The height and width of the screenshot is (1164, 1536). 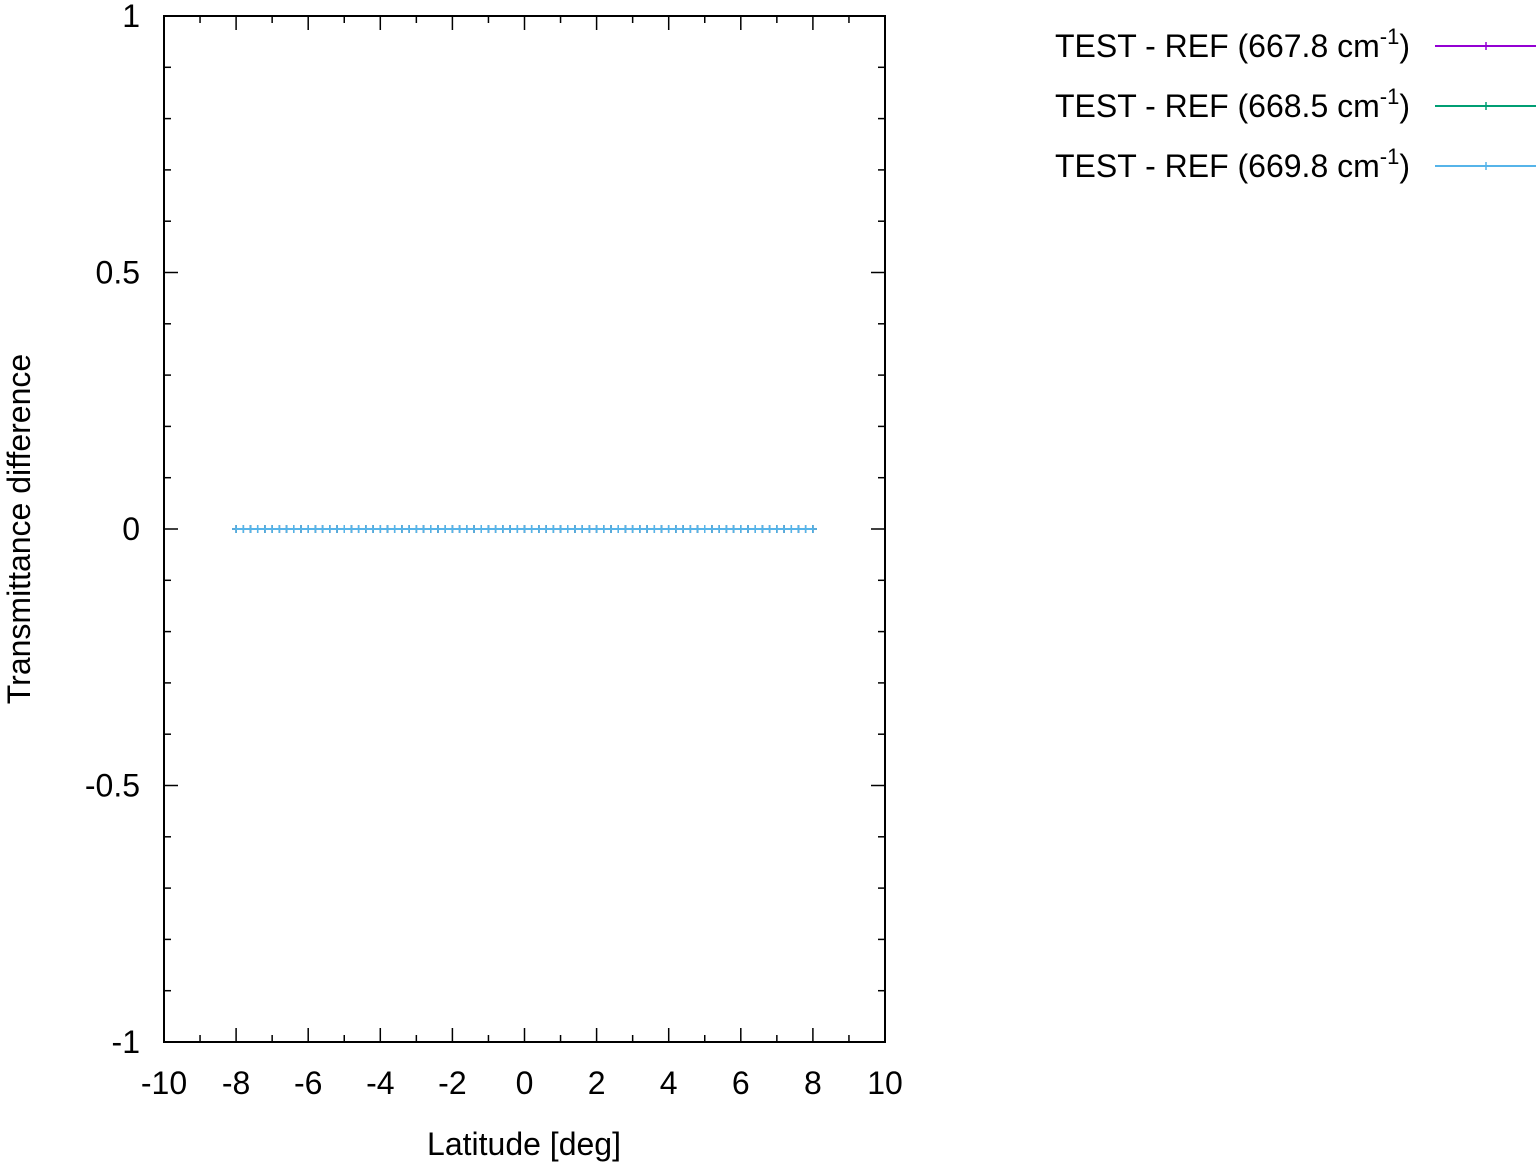 I want to click on y-tick-label: 1, so click(x=131, y=17).